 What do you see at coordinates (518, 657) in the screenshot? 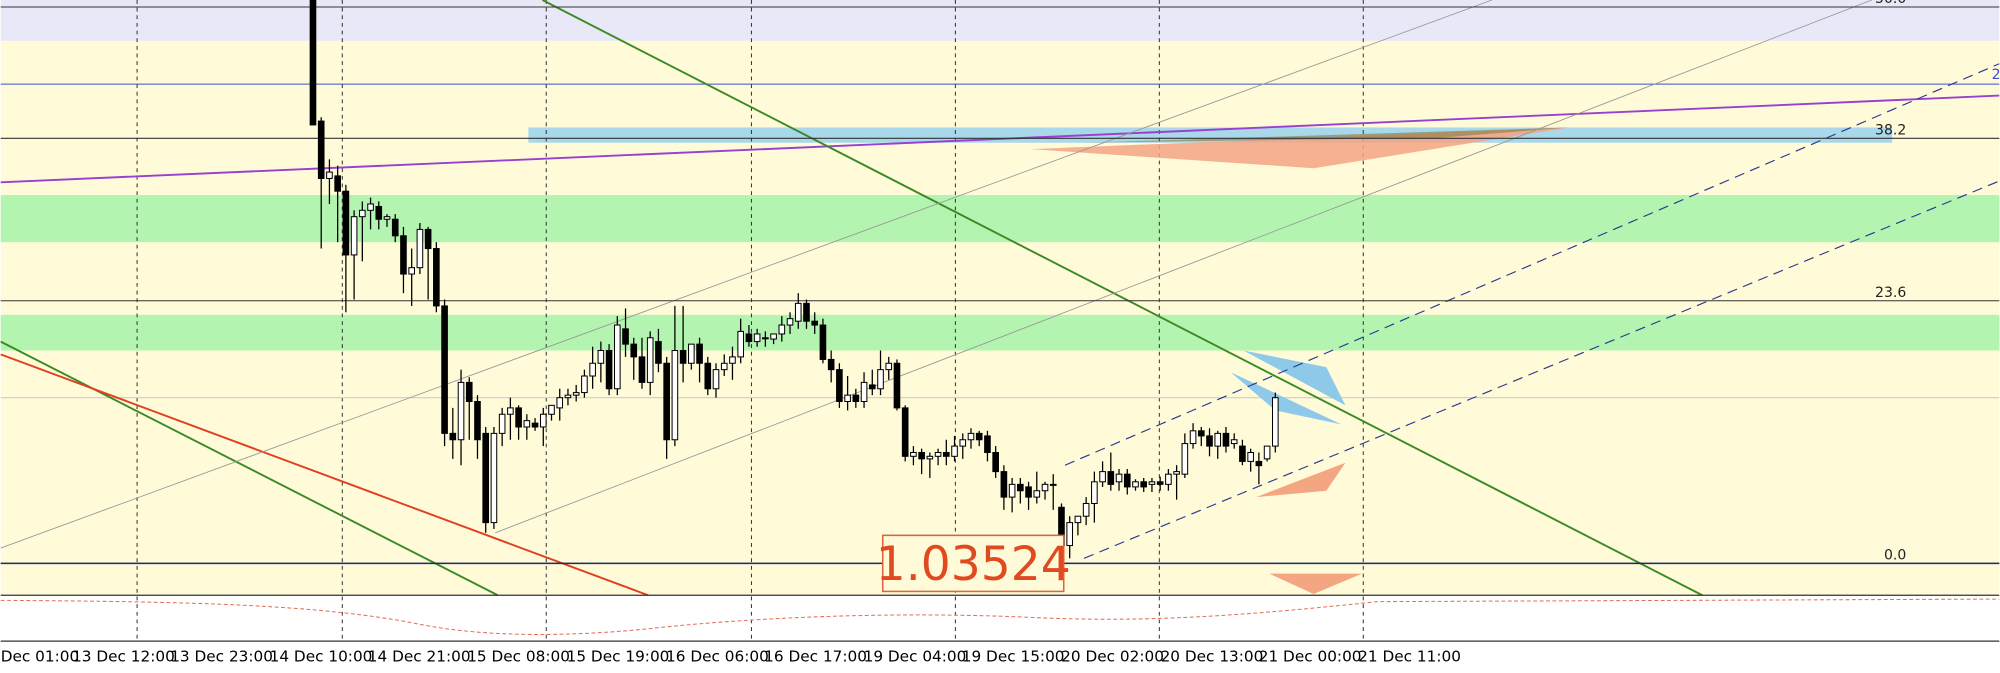
I see `x-tick-label: 15 Dec 08:00` at bounding box center [518, 657].